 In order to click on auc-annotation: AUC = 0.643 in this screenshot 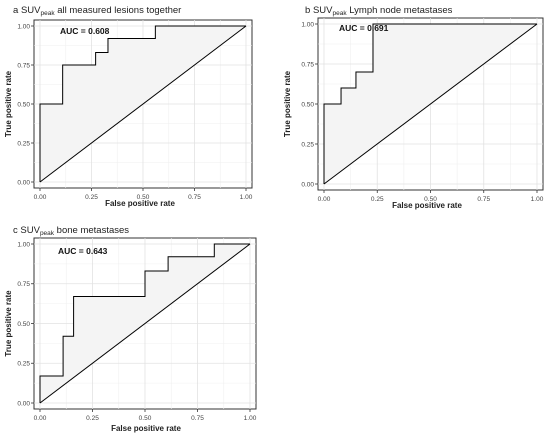, I will do `click(83, 251)`.